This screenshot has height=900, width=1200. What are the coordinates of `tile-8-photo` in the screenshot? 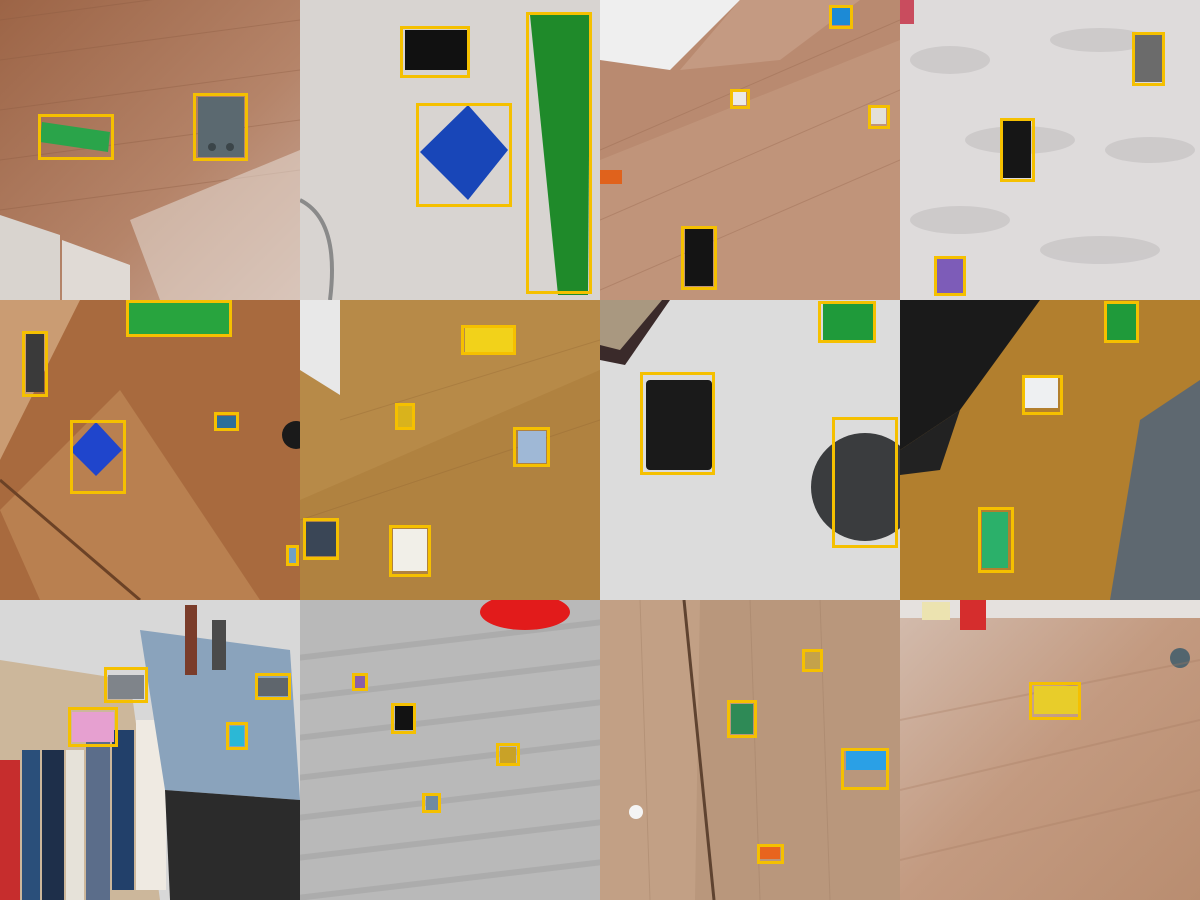 It's located at (1050, 450).